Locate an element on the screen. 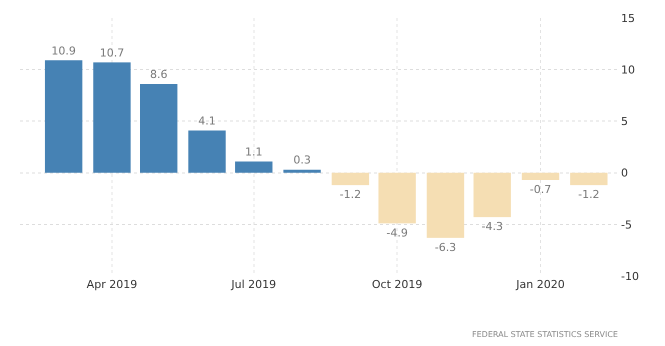 The height and width of the screenshot is (346, 665). y-tick-label: 15 is located at coordinates (628, 18).